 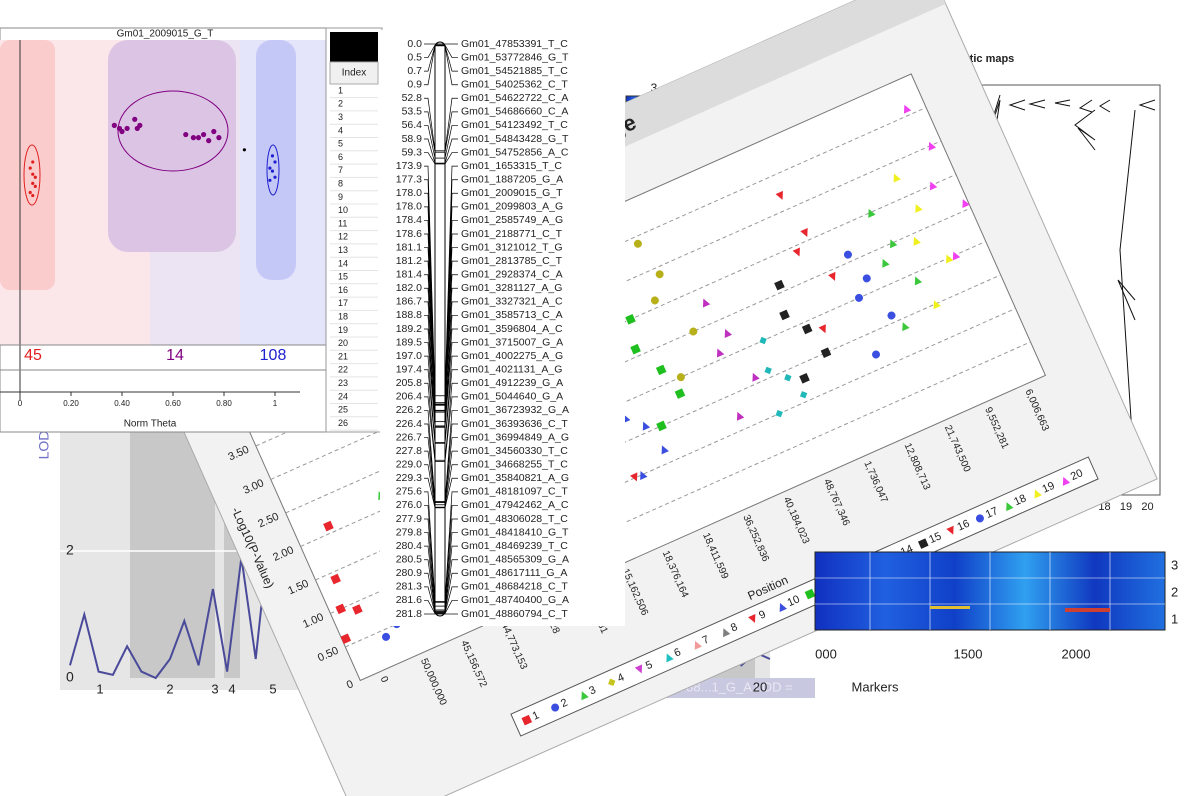 I want to click on row-index: 12, so click(x=343, y=237).